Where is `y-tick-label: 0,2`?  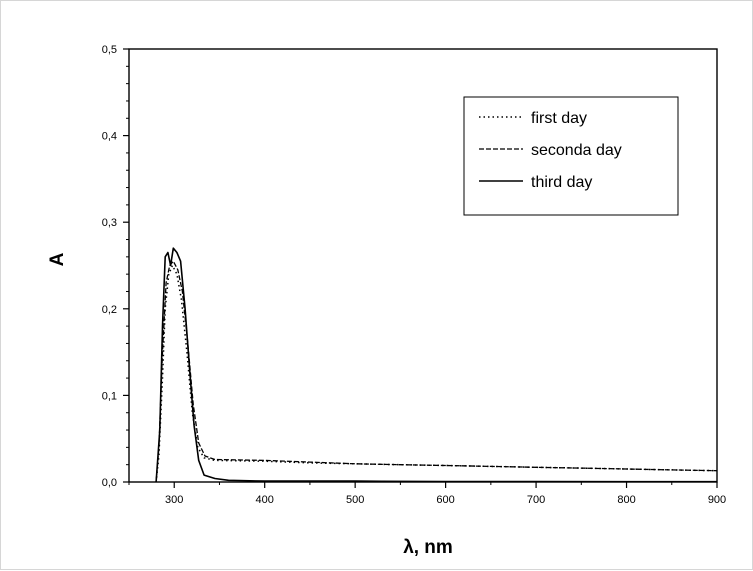 y-tick-label: 0,2 is located at coordinates (109, 310).